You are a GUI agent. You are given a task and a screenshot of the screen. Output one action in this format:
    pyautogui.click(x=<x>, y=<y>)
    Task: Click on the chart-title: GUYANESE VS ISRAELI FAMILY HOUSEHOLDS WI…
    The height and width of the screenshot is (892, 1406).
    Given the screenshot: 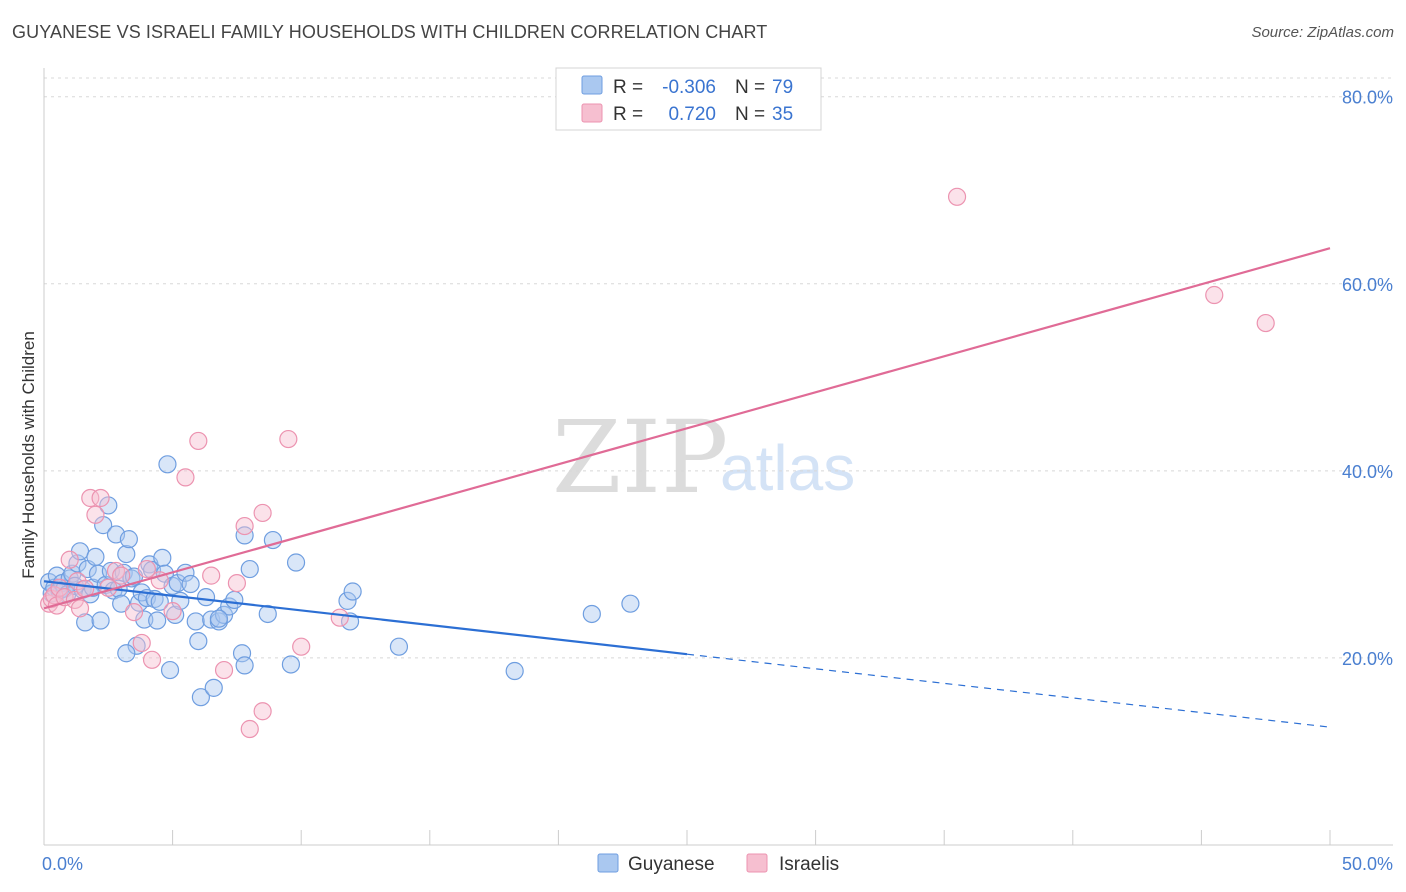 What is the action you would take?
    pyautogui.click(x=390, y=32)
    